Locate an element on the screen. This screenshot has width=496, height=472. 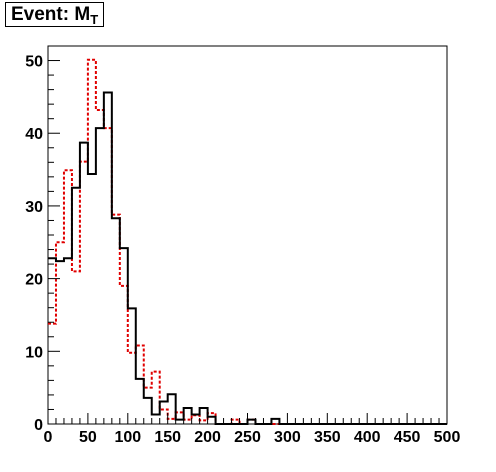
x-tick-label: 500 is located at coordinates (447, 437).